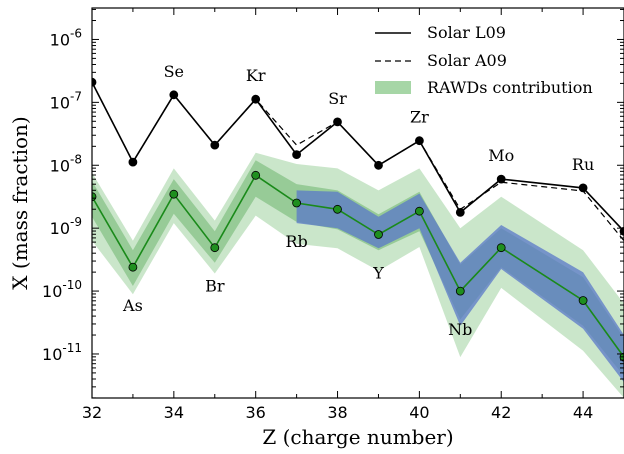  I want to click on point-rawds-contribution-z33, so click(133, 267).